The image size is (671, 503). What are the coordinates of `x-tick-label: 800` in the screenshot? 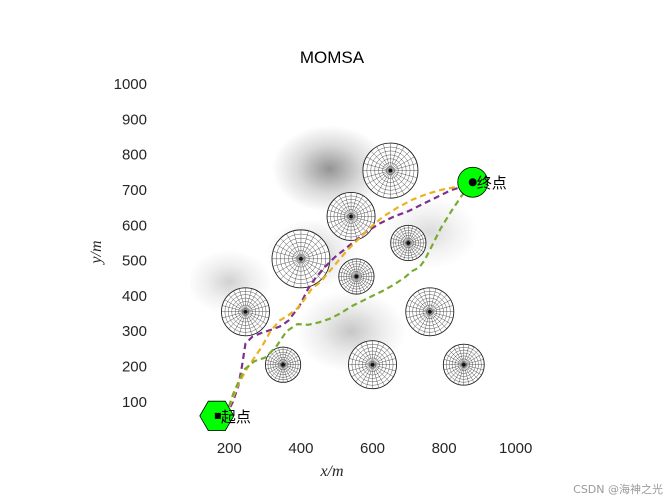 It's located at (444, 448).